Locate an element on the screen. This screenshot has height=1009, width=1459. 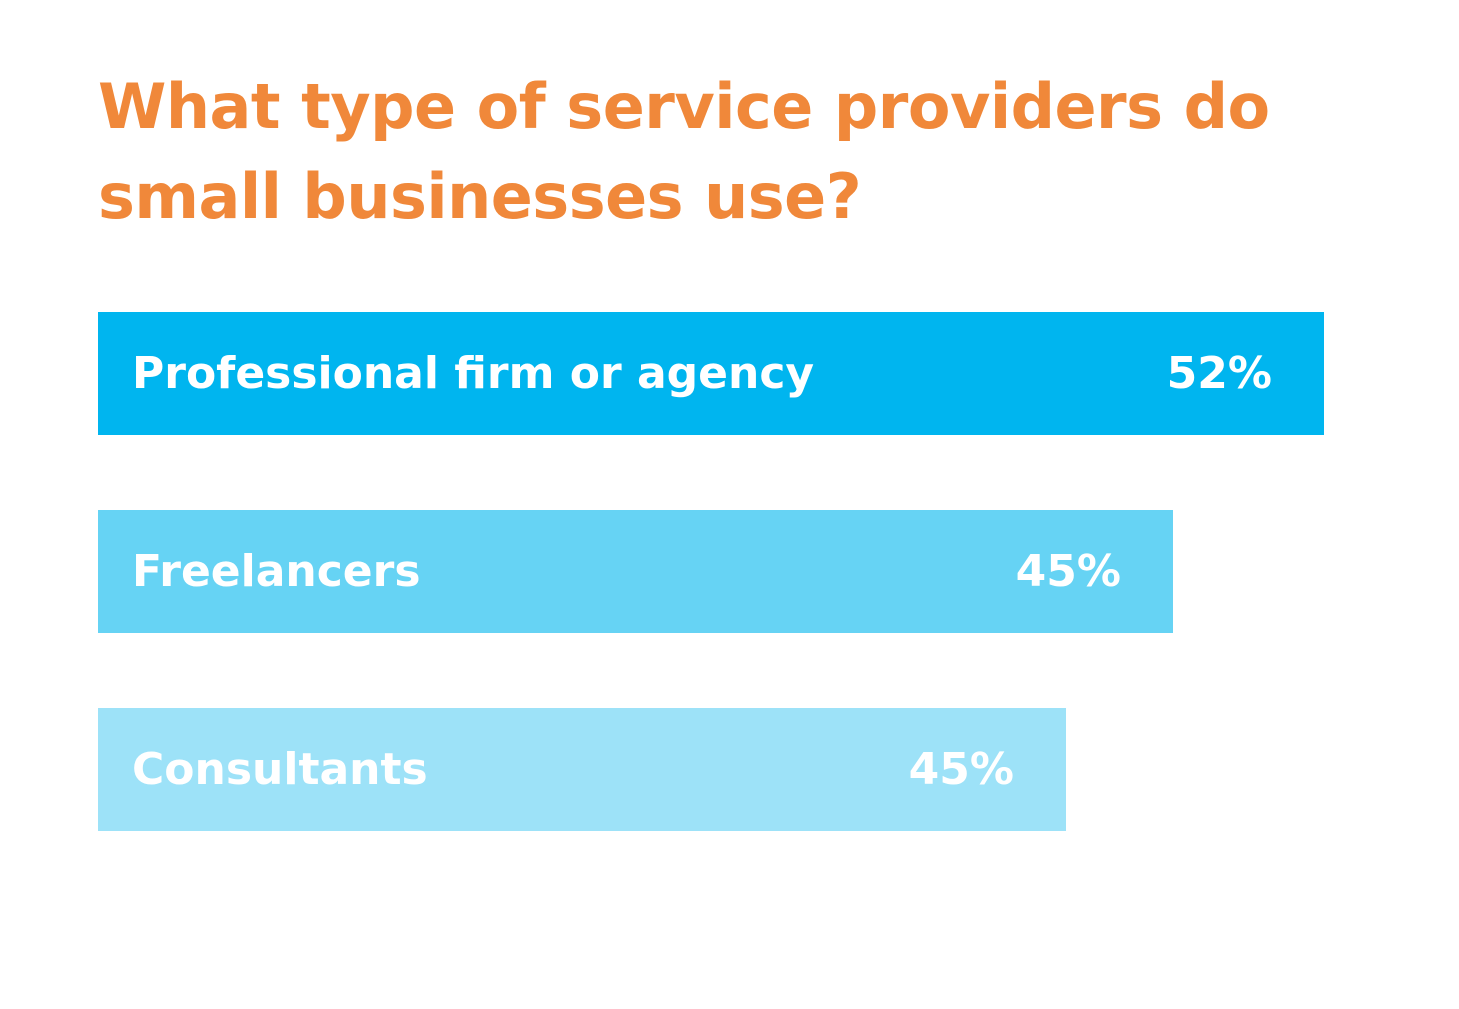
bar: Professional firm or agency 52% is located at coordinates (711, 373).